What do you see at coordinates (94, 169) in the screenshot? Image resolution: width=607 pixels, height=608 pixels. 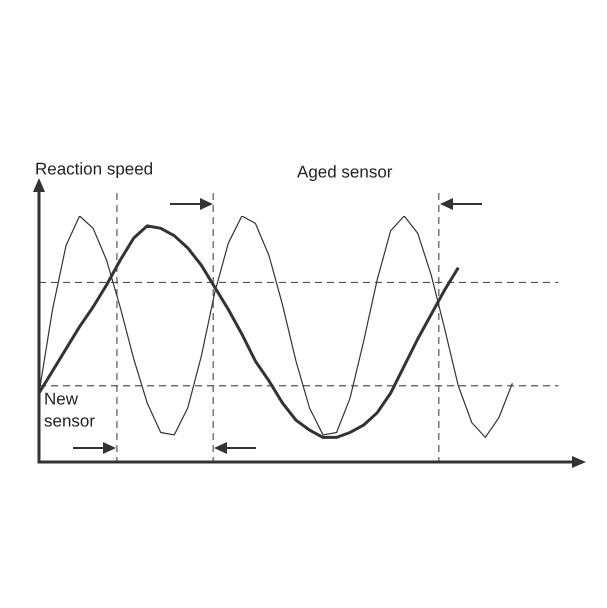 I see `y-axis-title: Reaction speed` at bounding box center [94, 169].